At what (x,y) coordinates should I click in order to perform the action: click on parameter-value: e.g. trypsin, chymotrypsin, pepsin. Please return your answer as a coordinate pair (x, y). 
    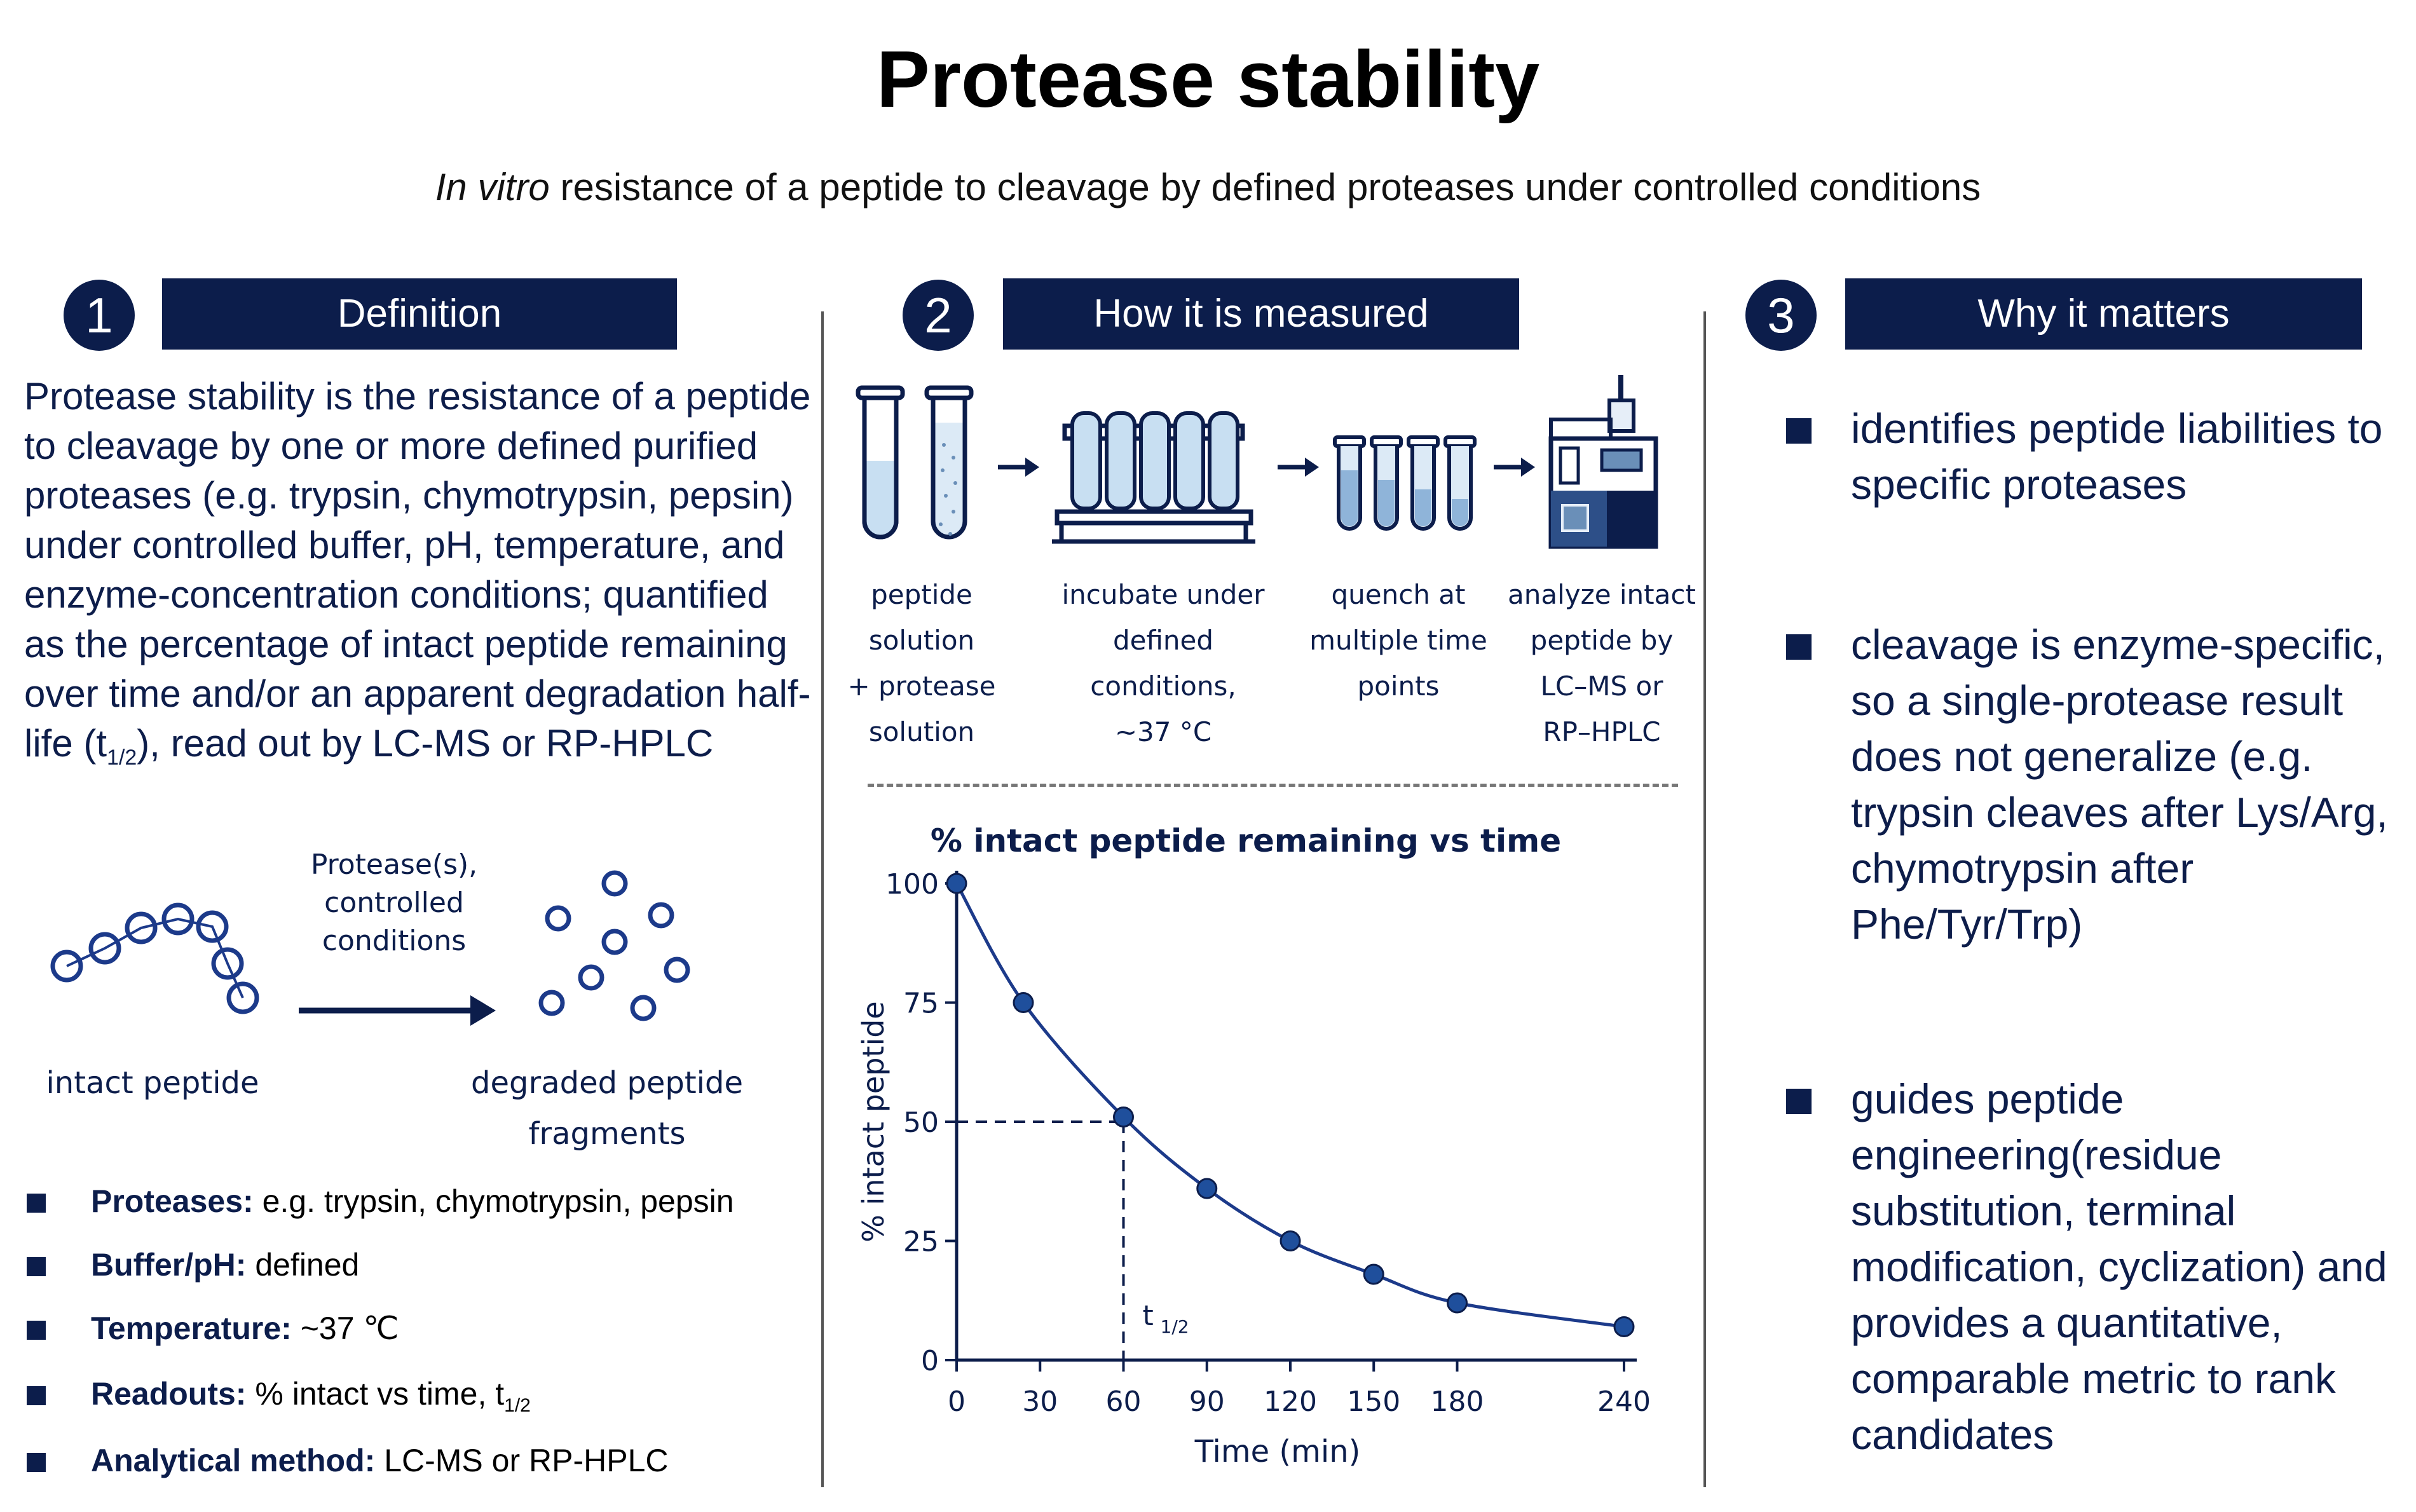
    Looking at the image, I should click on (493, 1201).